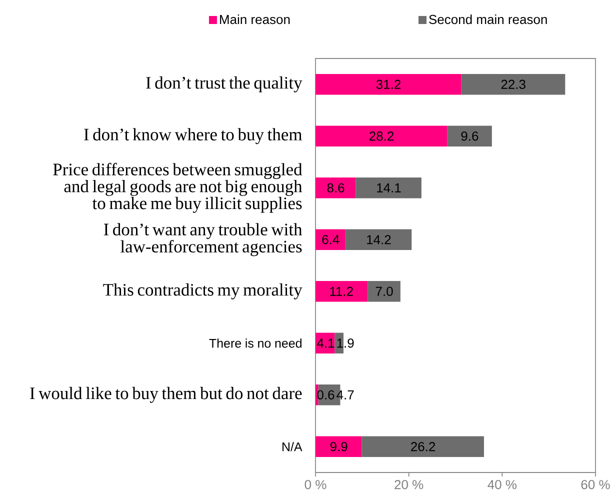 The image size is (613, 498). Describe the element at coordinates (255, 19) in the screenshot. I see `legend-label: Main reason` at that location.